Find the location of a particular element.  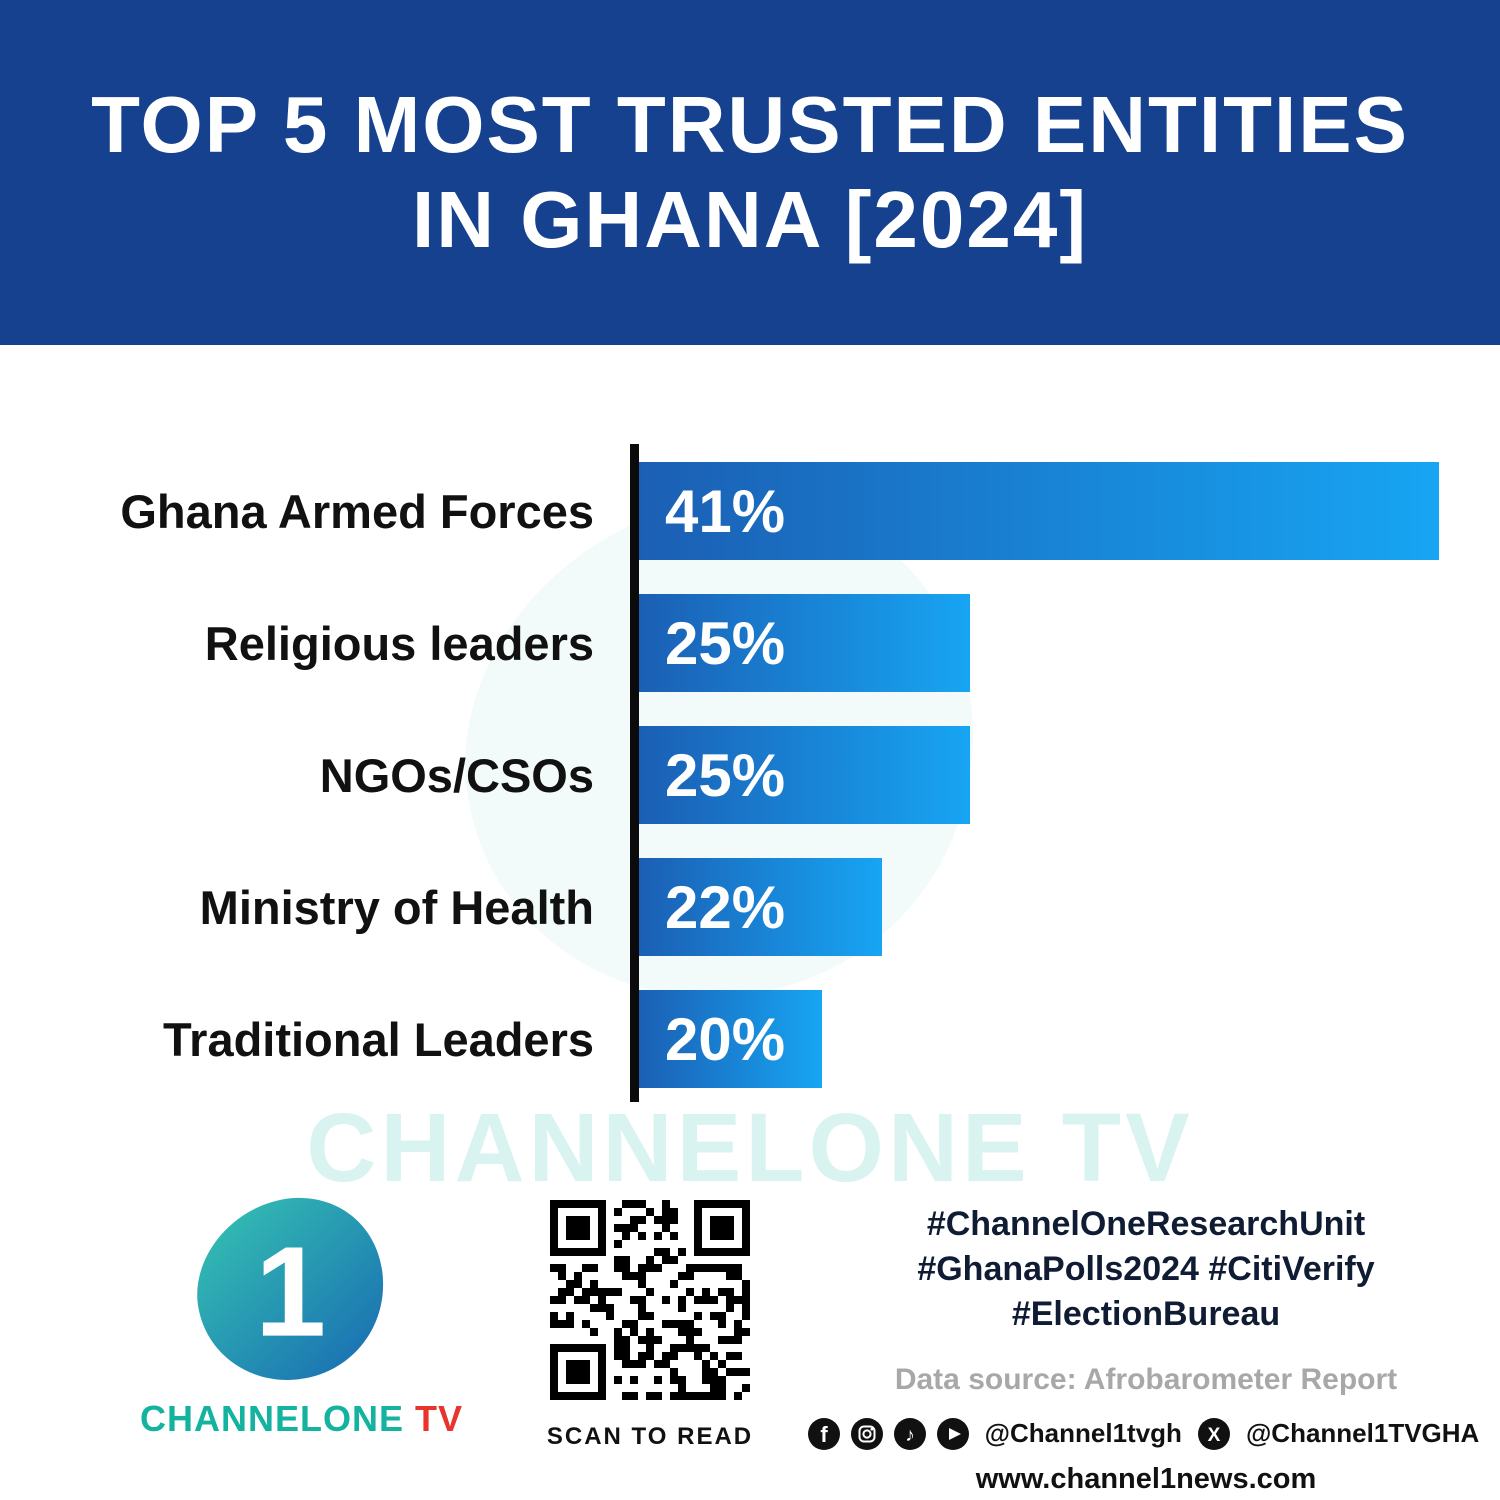

tiktok-icon: ♪ is located at coordinates (909, 1433).